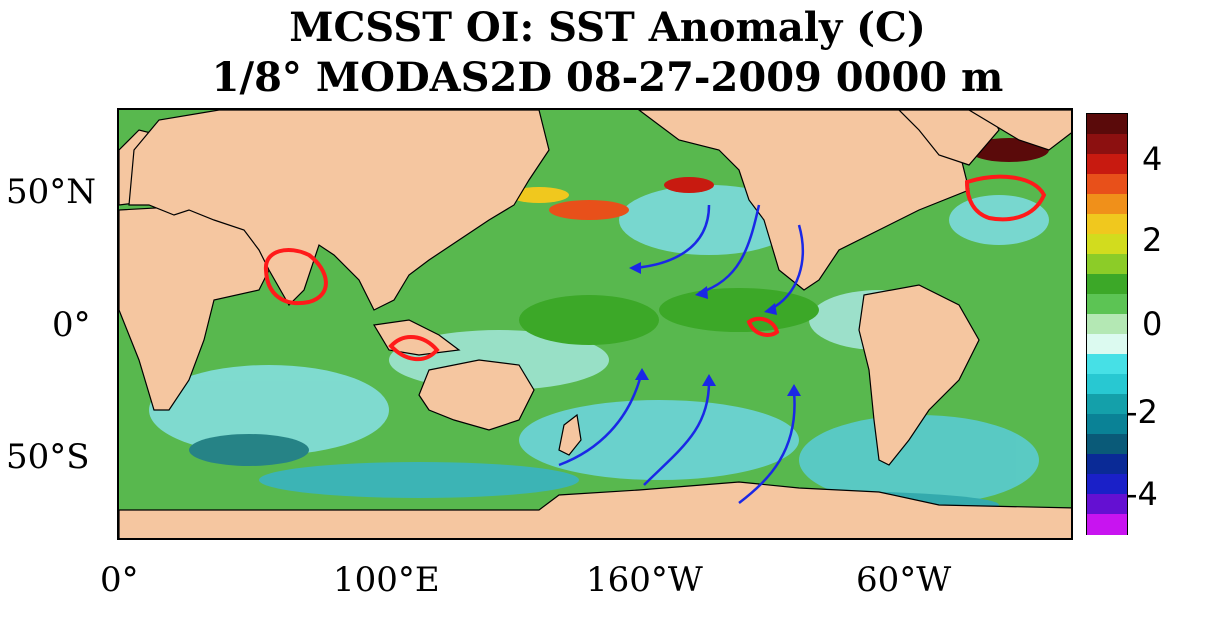 The height and width of the screenshot is (619, 1215). I want to click on lon-label-160w: 160°W, so click(644, 580).